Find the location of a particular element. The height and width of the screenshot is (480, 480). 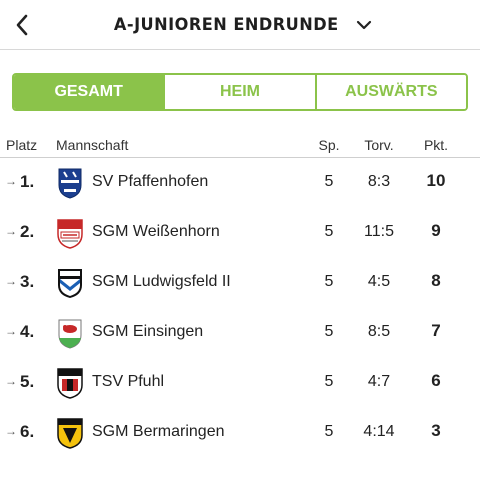

team-name: SGM Bermaringen is located at coordinates (158, 431).